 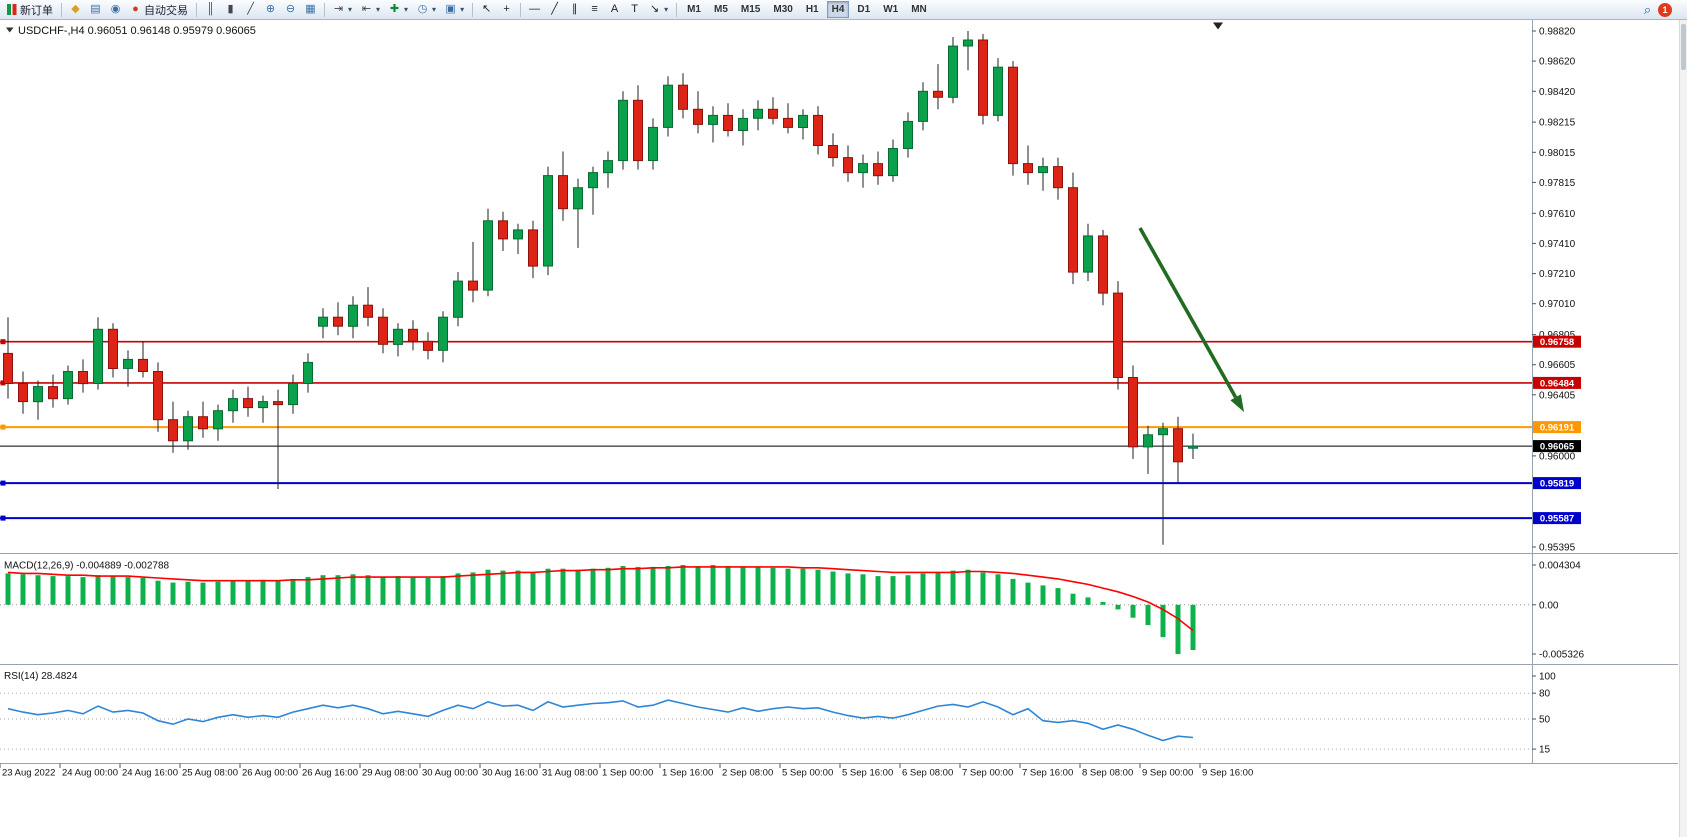 What do you see at coordinates (95, 10) in the screenshot?
I see `market-watch-button: ▤` at bounding box center [95, 10].